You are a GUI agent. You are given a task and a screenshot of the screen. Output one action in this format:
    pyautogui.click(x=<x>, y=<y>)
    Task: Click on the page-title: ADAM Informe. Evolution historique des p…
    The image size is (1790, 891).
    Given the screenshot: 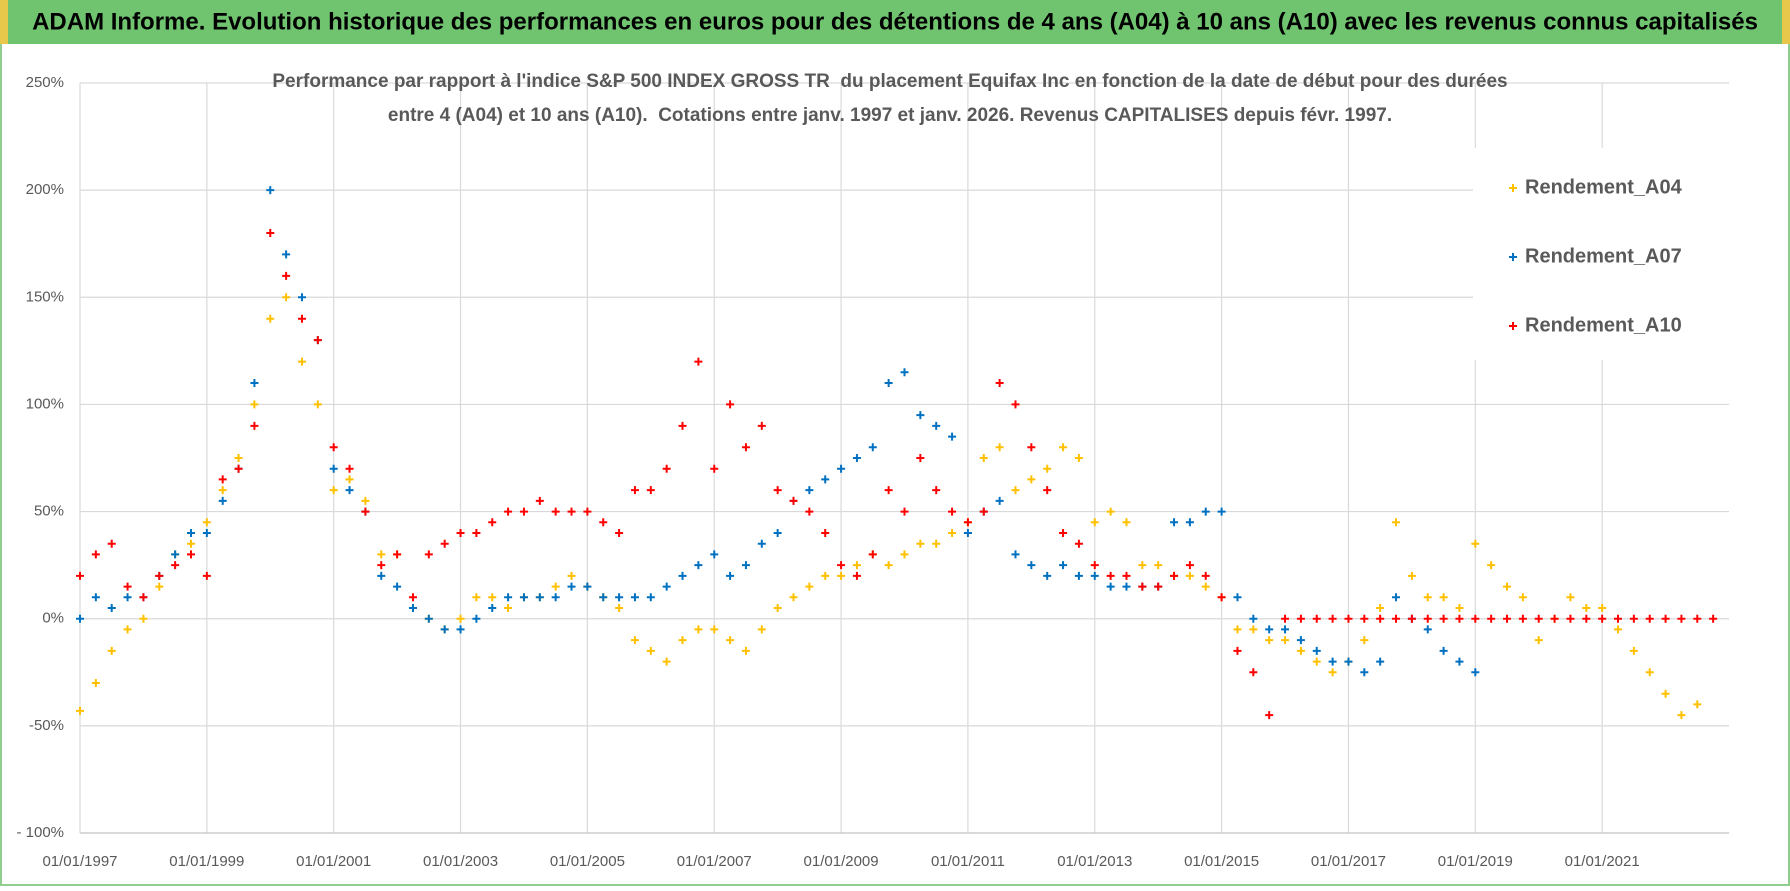 What is the action you would take?
    pyautogui.click(x=895, y=21)
    